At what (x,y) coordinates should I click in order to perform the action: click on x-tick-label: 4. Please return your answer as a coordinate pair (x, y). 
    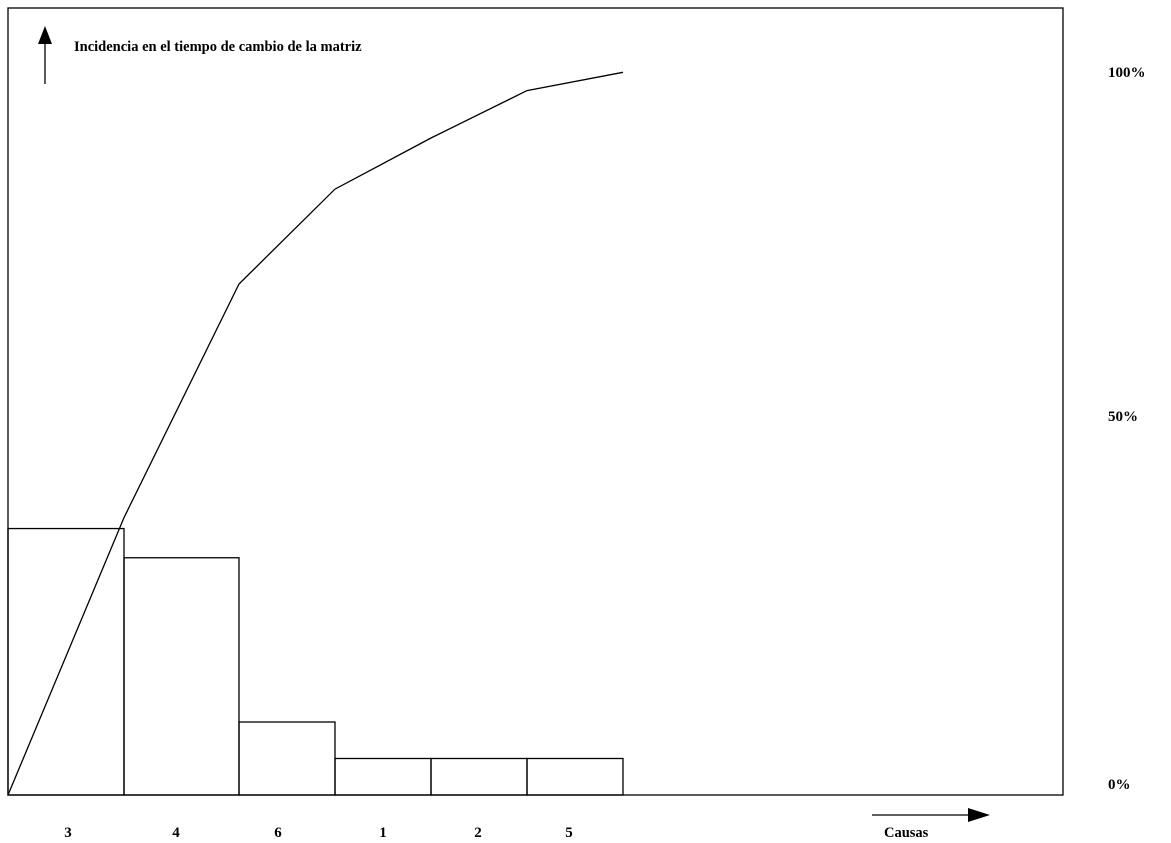
    Looking at the image, I should click on (176, 833).